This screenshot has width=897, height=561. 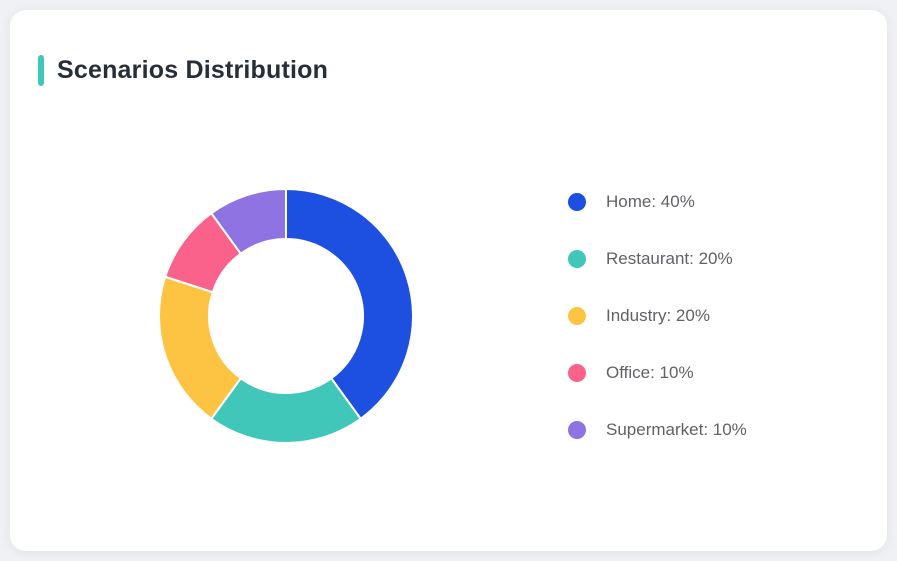 I want to click on legend-dot-restaurant, so click(x=577, y=258).